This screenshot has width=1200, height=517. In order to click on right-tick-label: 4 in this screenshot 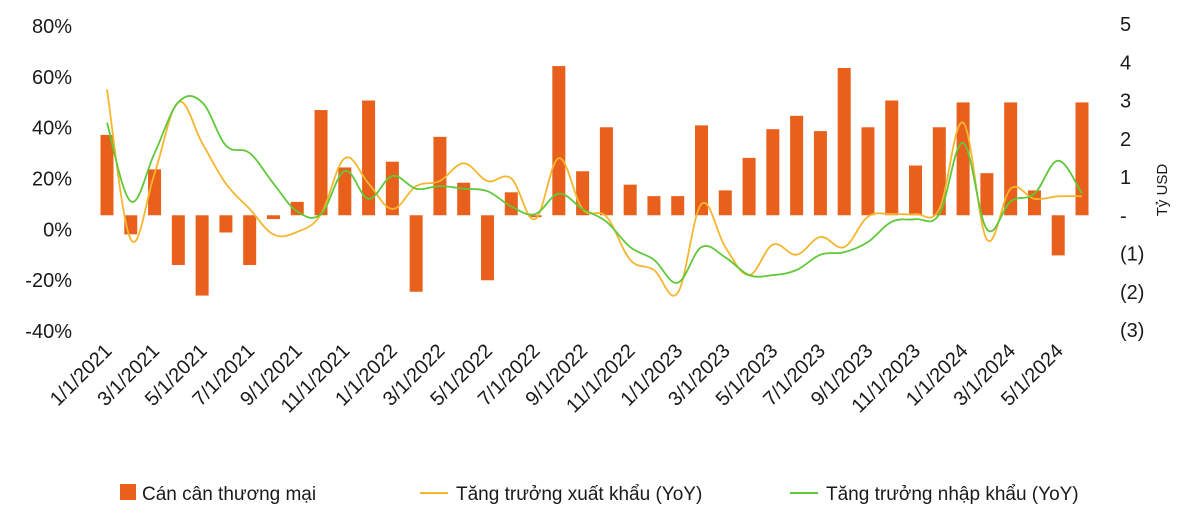, I will do `click(1125, 63)`.